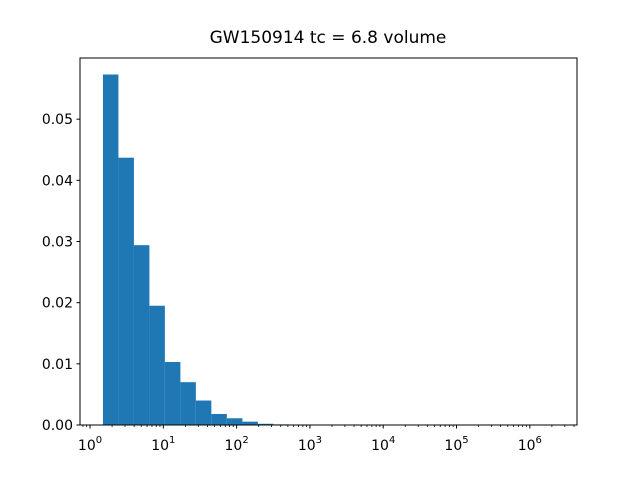 The width and height of the screenshot is (640, 480). Describe the element at coordinates (57, 181) in the screenshot. I see `y-tick-label: 0.04` at that location.